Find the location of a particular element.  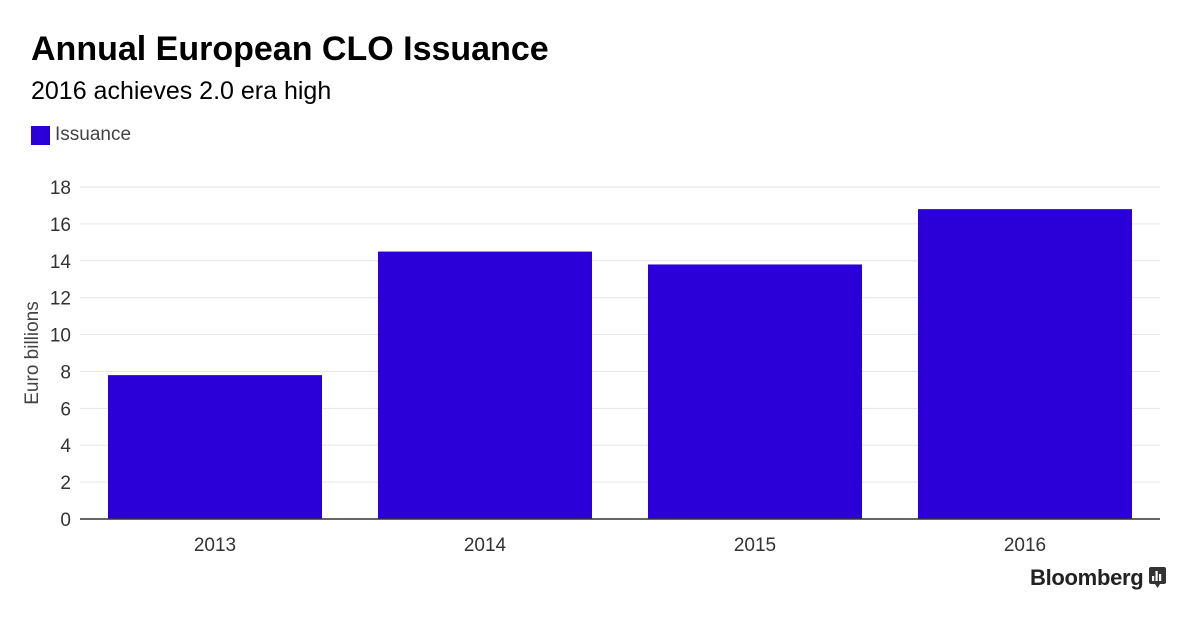

y-tick-label: 10 is located at coordinates (60, 336).